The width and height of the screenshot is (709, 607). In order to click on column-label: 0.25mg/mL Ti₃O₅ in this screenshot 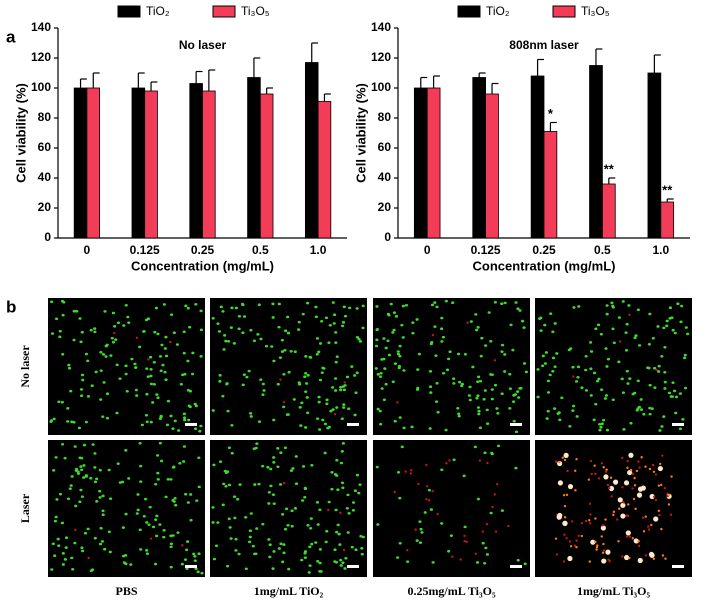, I will do `click(451, 591)`.